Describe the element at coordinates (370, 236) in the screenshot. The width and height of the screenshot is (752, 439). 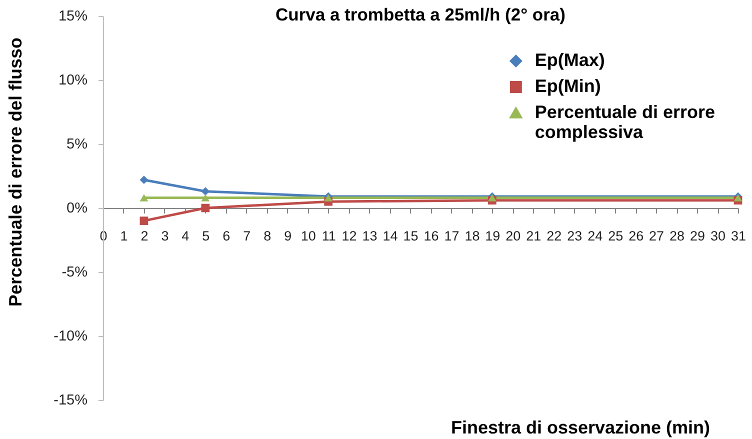
I see `x-tick-label: 13` at that location.